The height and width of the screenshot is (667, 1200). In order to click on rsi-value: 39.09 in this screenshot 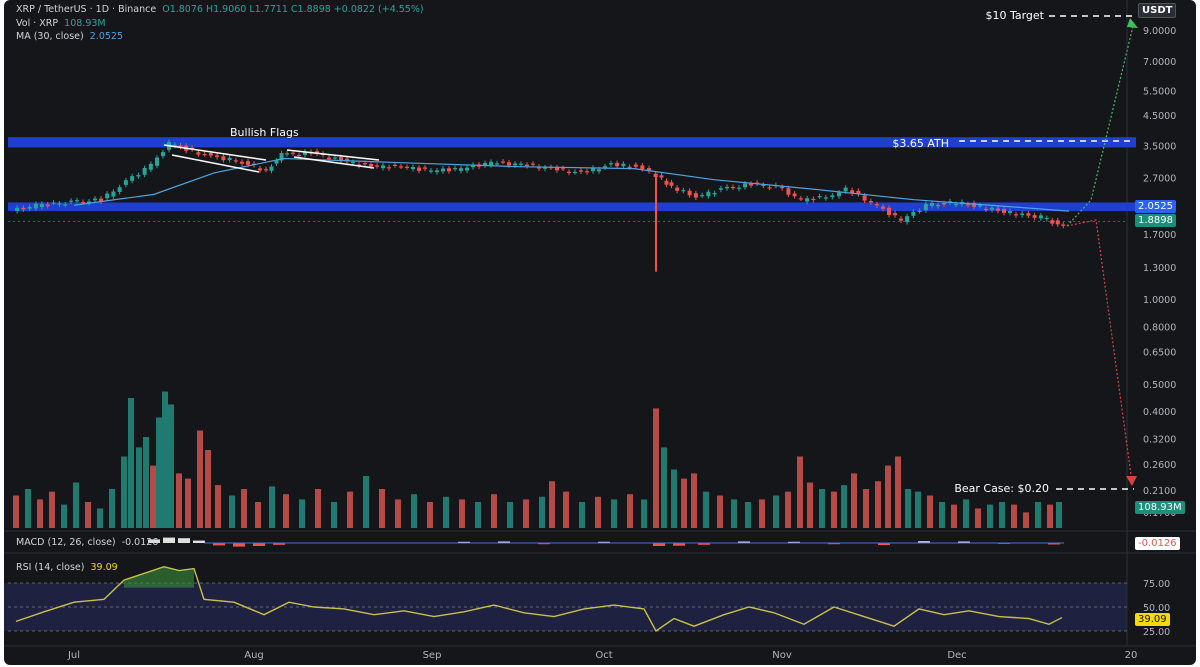, I will do `click(104, 567)`.